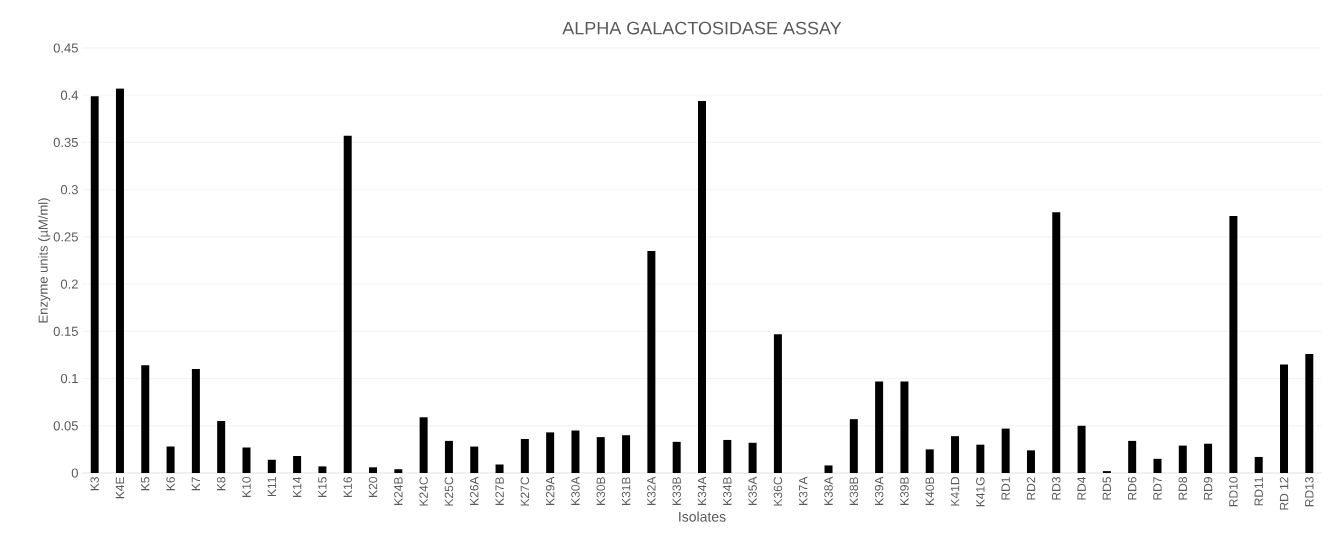 The width and height of the screenshot is (1330, 538). I want to click on x-tick-label: K25C, so click(449, 491).